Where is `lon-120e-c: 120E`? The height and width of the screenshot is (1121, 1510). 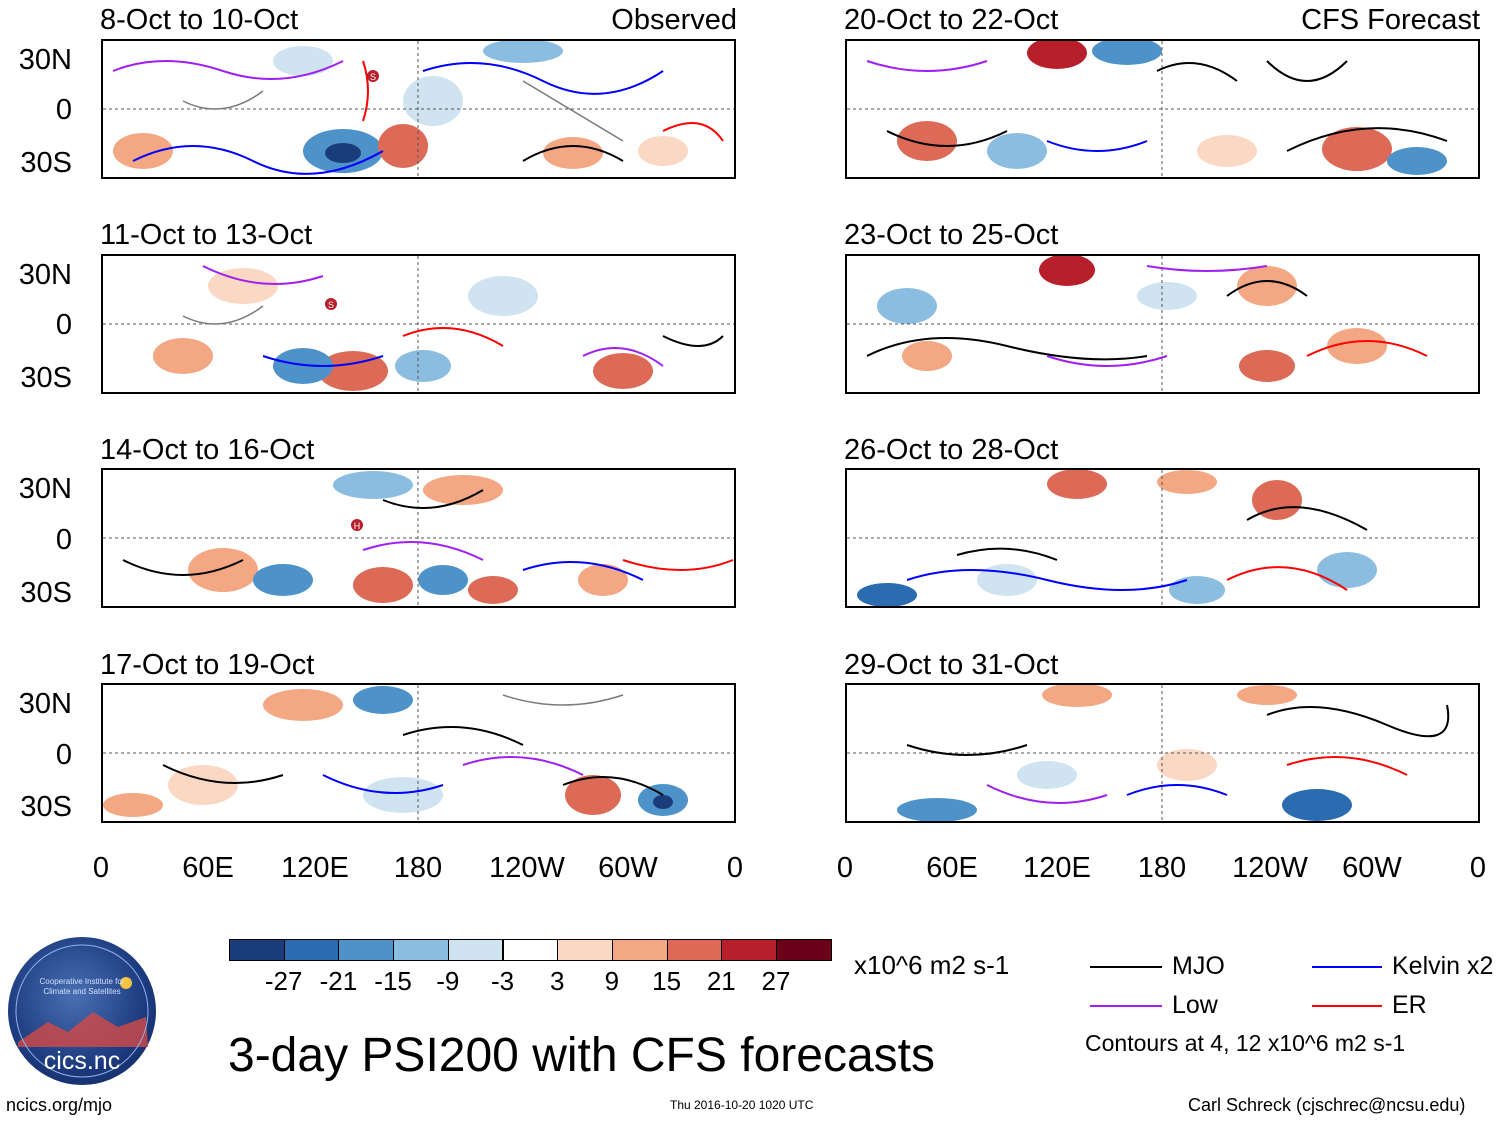 lon-120e-c: 120E is located at coordinates (1057, 868).